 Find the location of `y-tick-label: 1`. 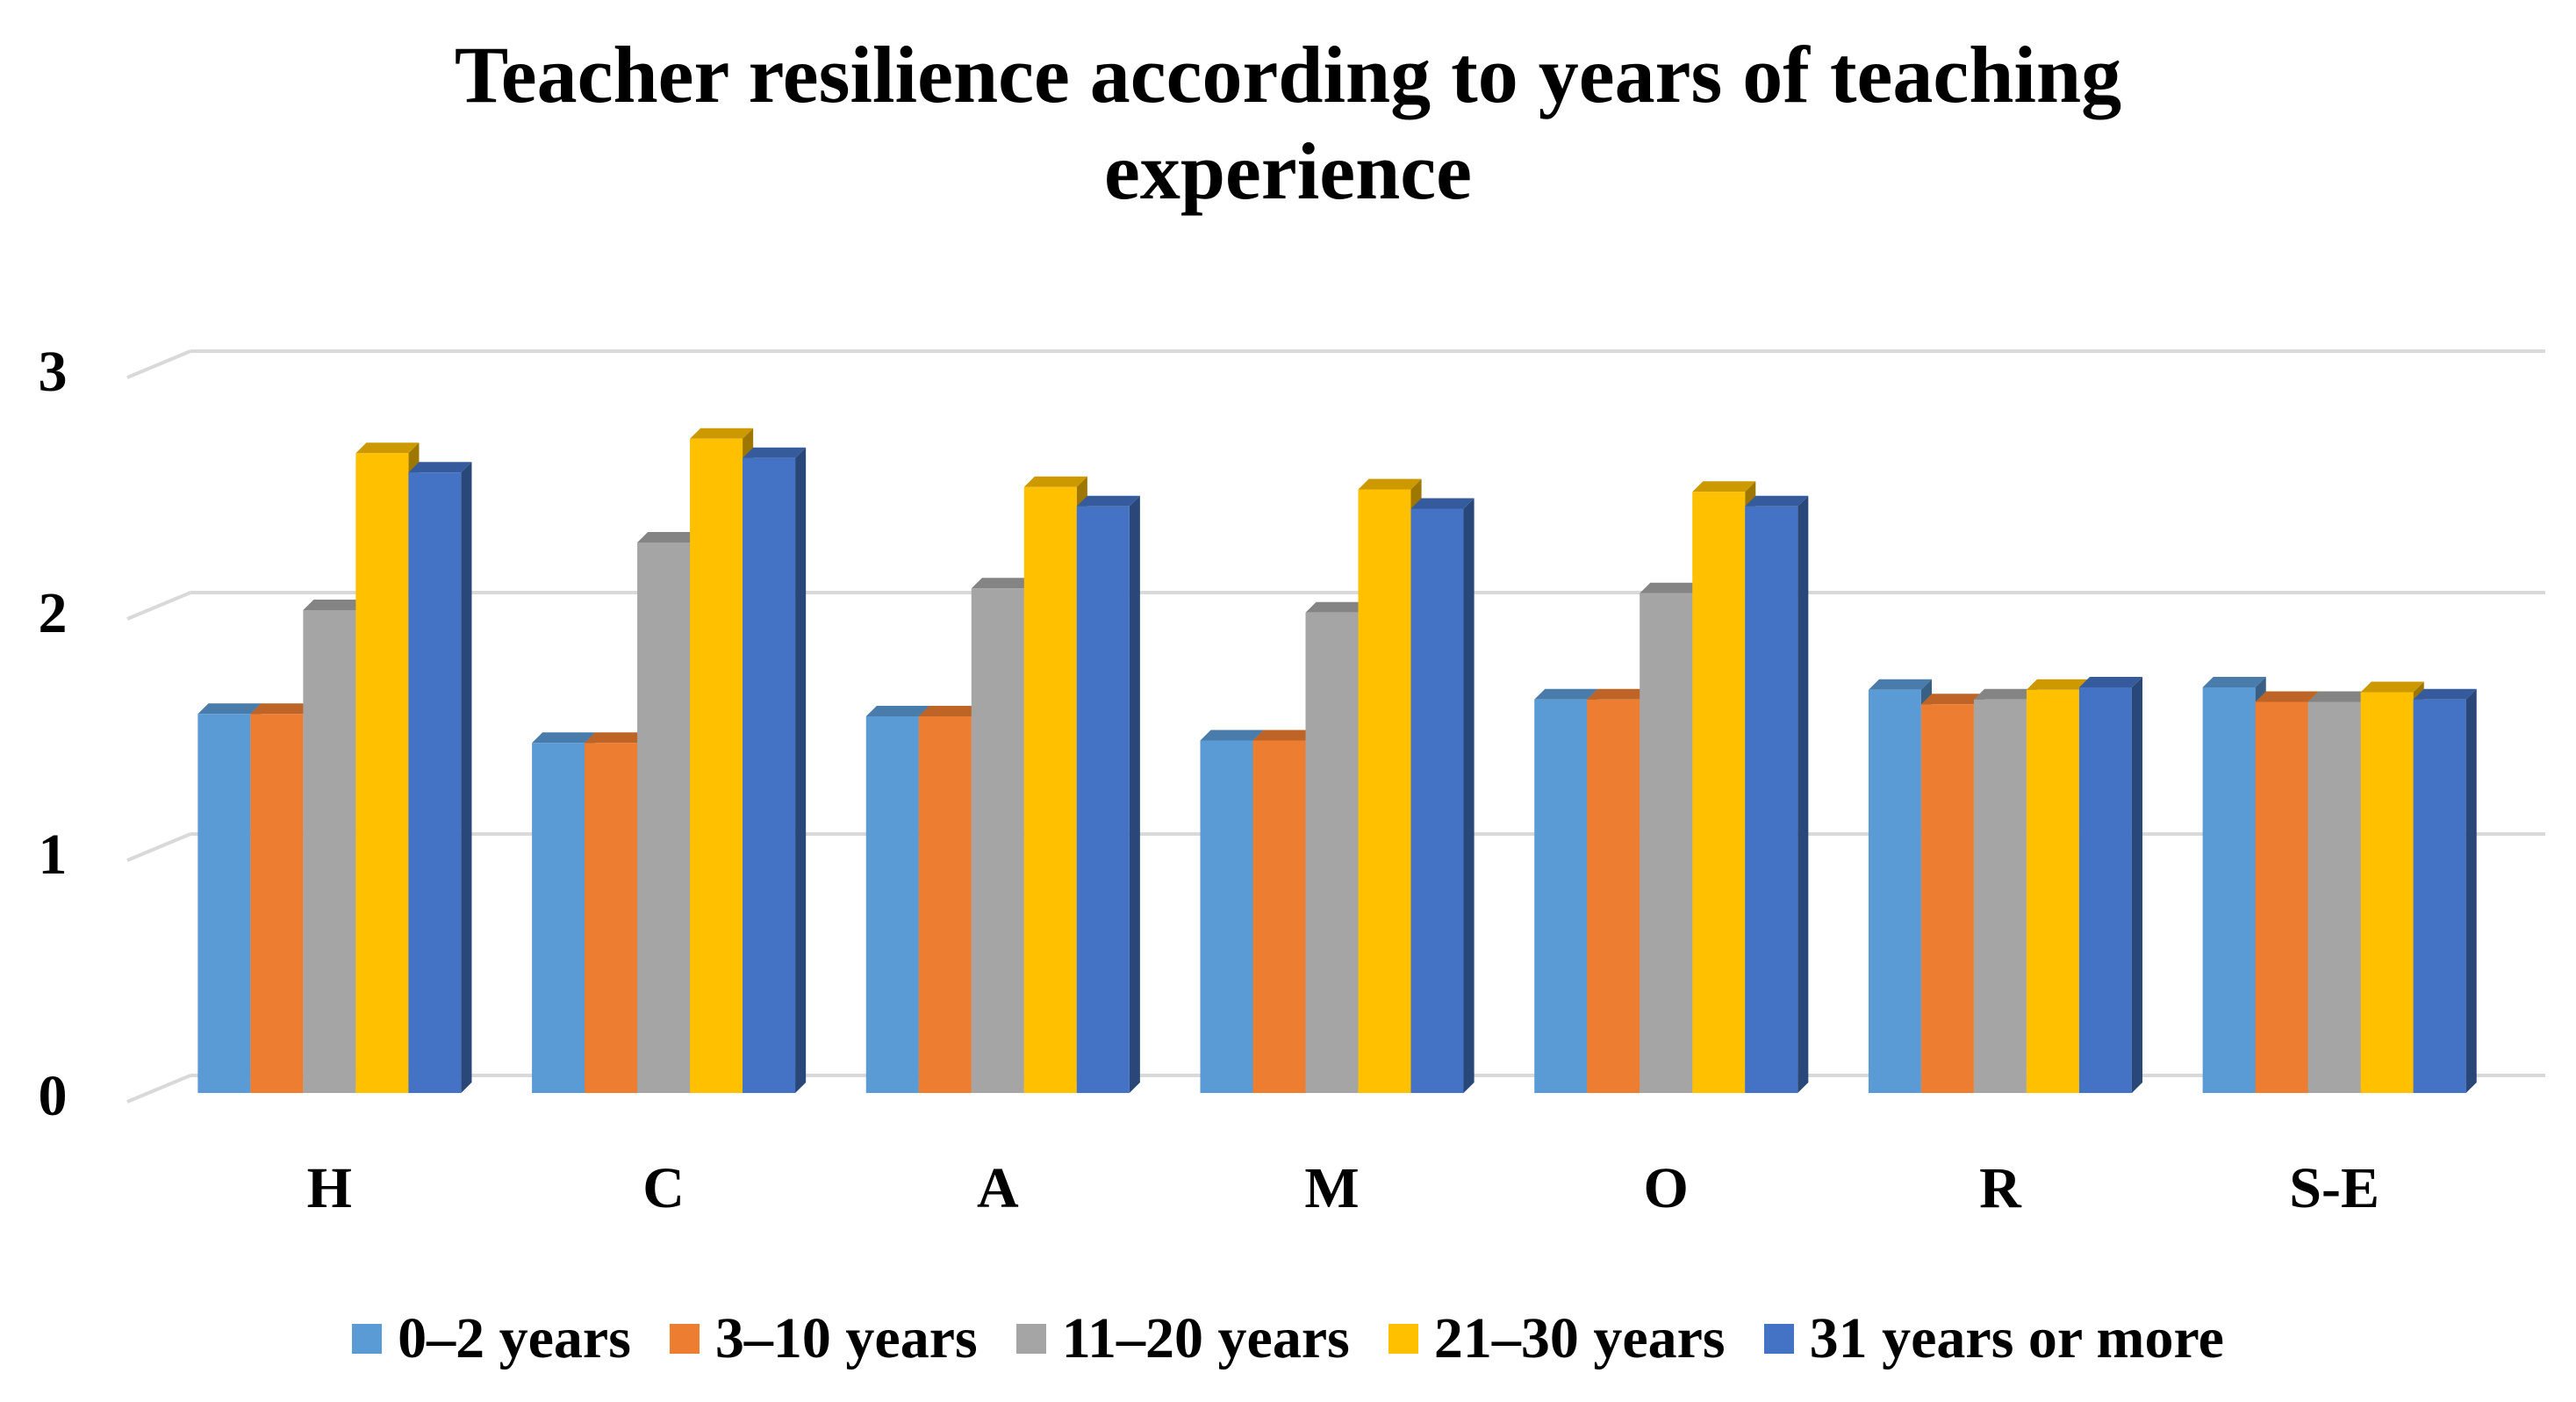

y-tick-label: 1 is located at coordinates (54, 855).